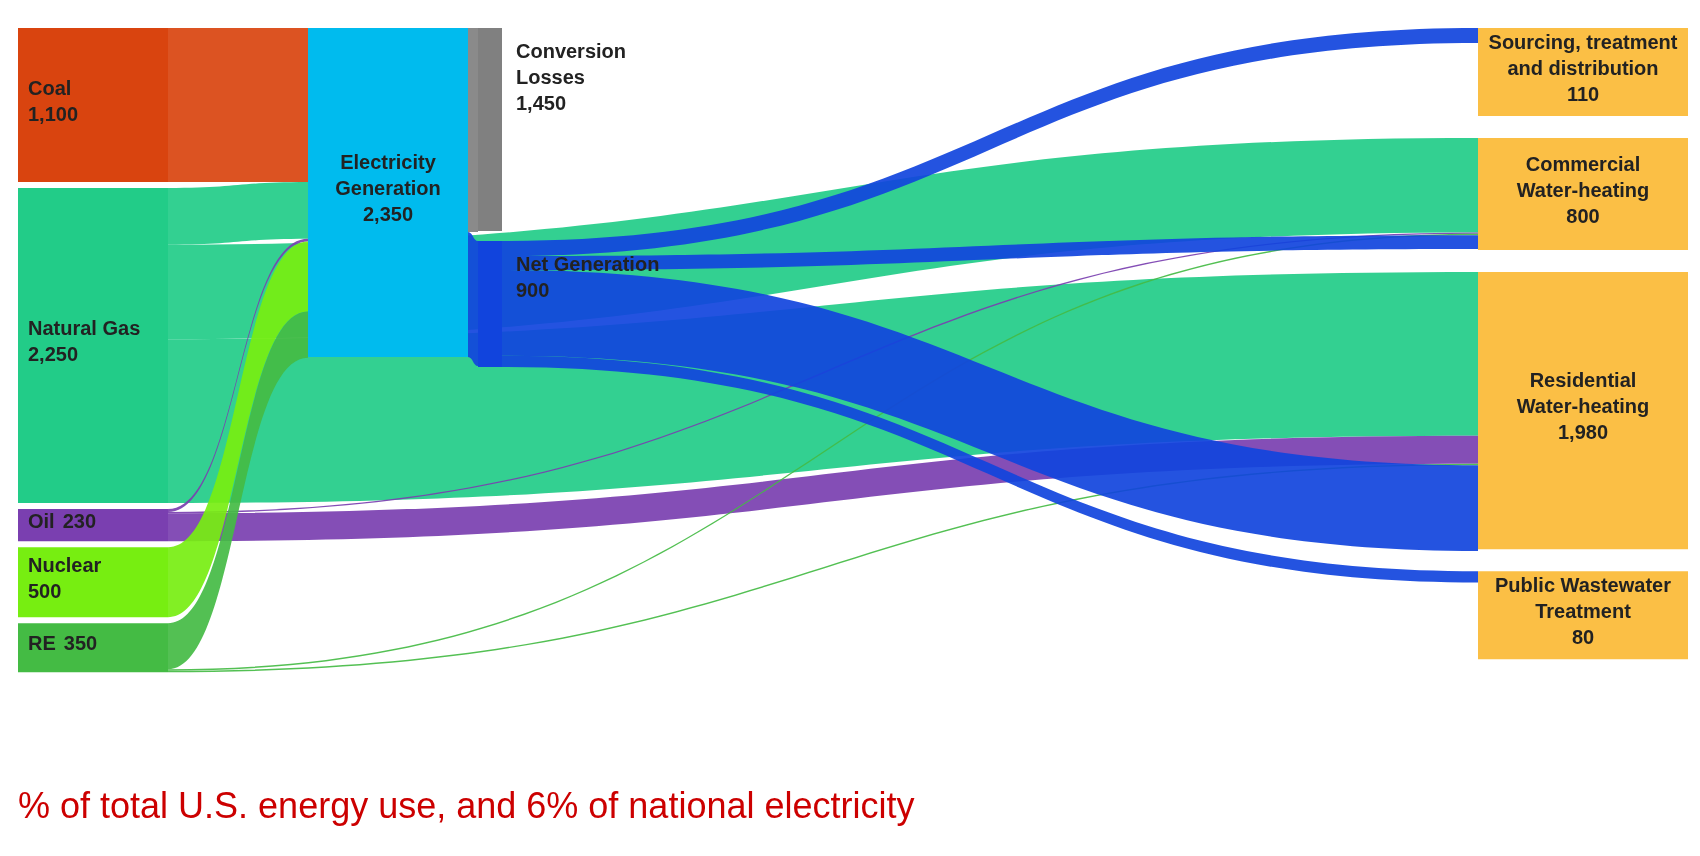 This screenshot has width=1700, height=856. What do you see at coordinates (53, 354) in the screenshot?
I see `data-label: 2,250` at bounding box center [53, 354].